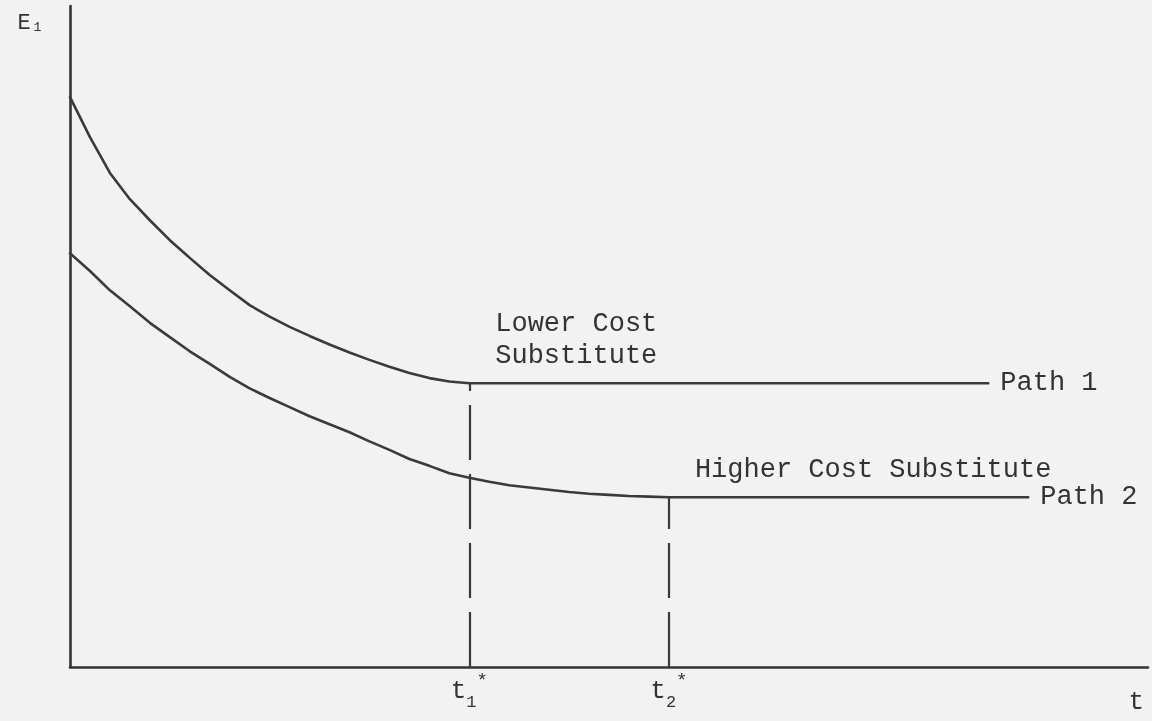  I want to click on x-axis-title: t, so click(1136, 702).